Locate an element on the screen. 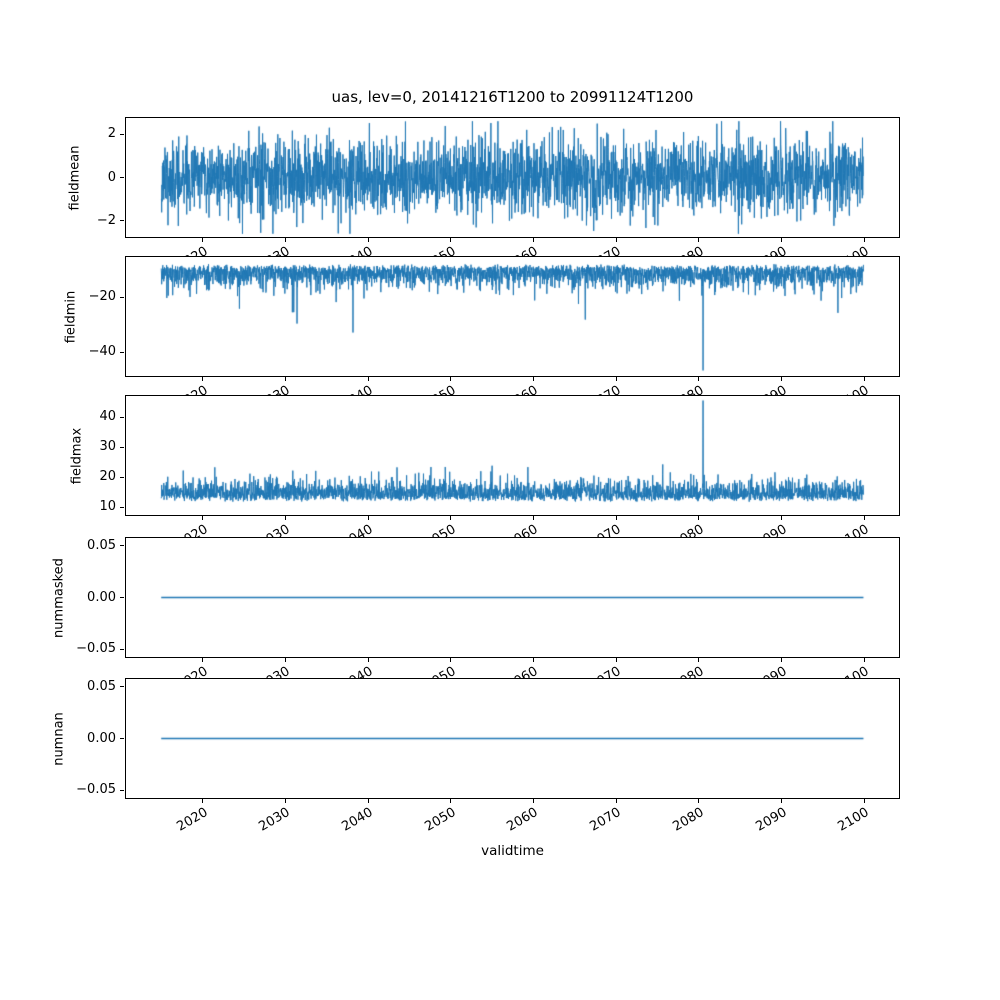 The image size is (1000, 1000). plot-canvas-numnan is located at coordinates (512, 738).